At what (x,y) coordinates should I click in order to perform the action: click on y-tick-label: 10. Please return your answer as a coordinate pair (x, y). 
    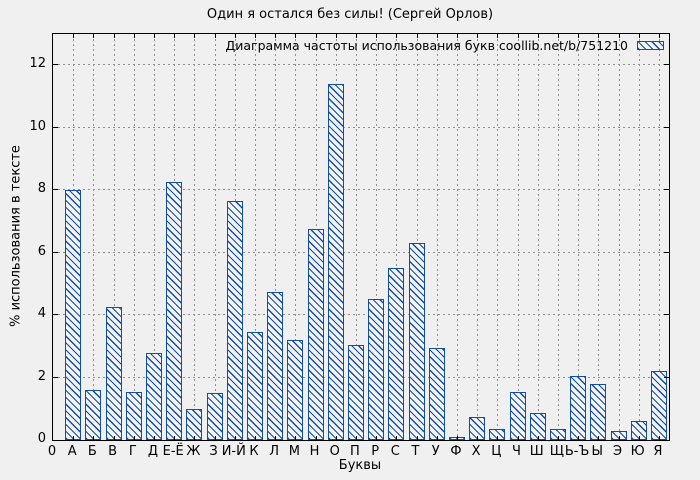
    Looking at the image, I should click on (37, 126).